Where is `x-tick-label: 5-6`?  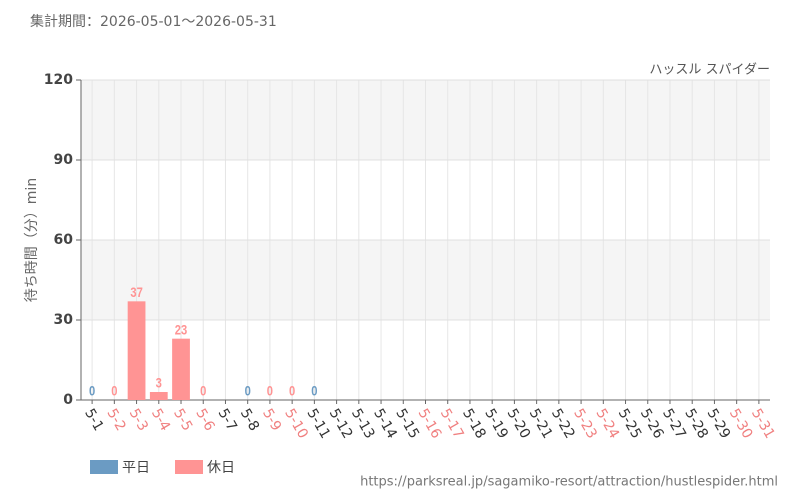 x-tick-label: 5-6 is located at coordinates (204, 420).